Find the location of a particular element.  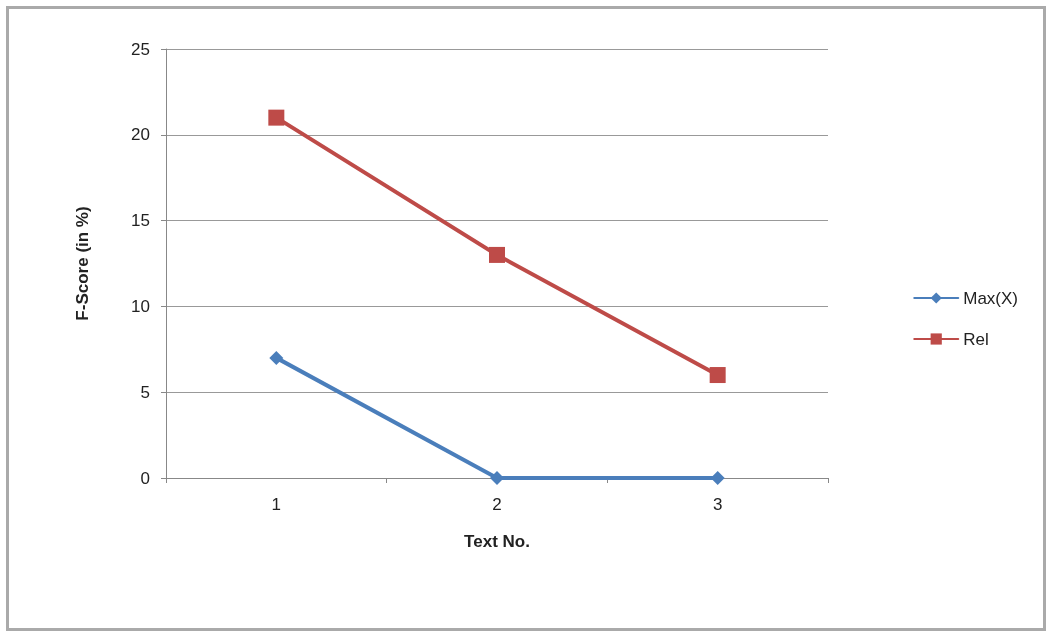

y-tick-label: 15 is located at coordinates (140, 221).